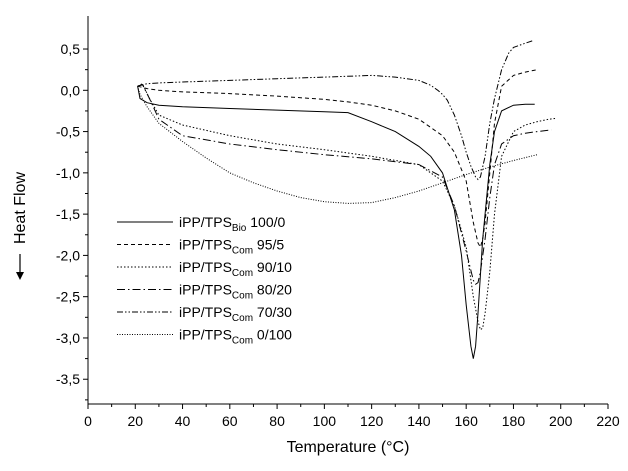 Image resolution: width=628 pixels, height=471 pixels. I want to click on y-ticks: 0,5 0,0 -0,5 -1,0 -1,5 -2,0 -2,5 -3,0 -3,5, so click(72, 221).